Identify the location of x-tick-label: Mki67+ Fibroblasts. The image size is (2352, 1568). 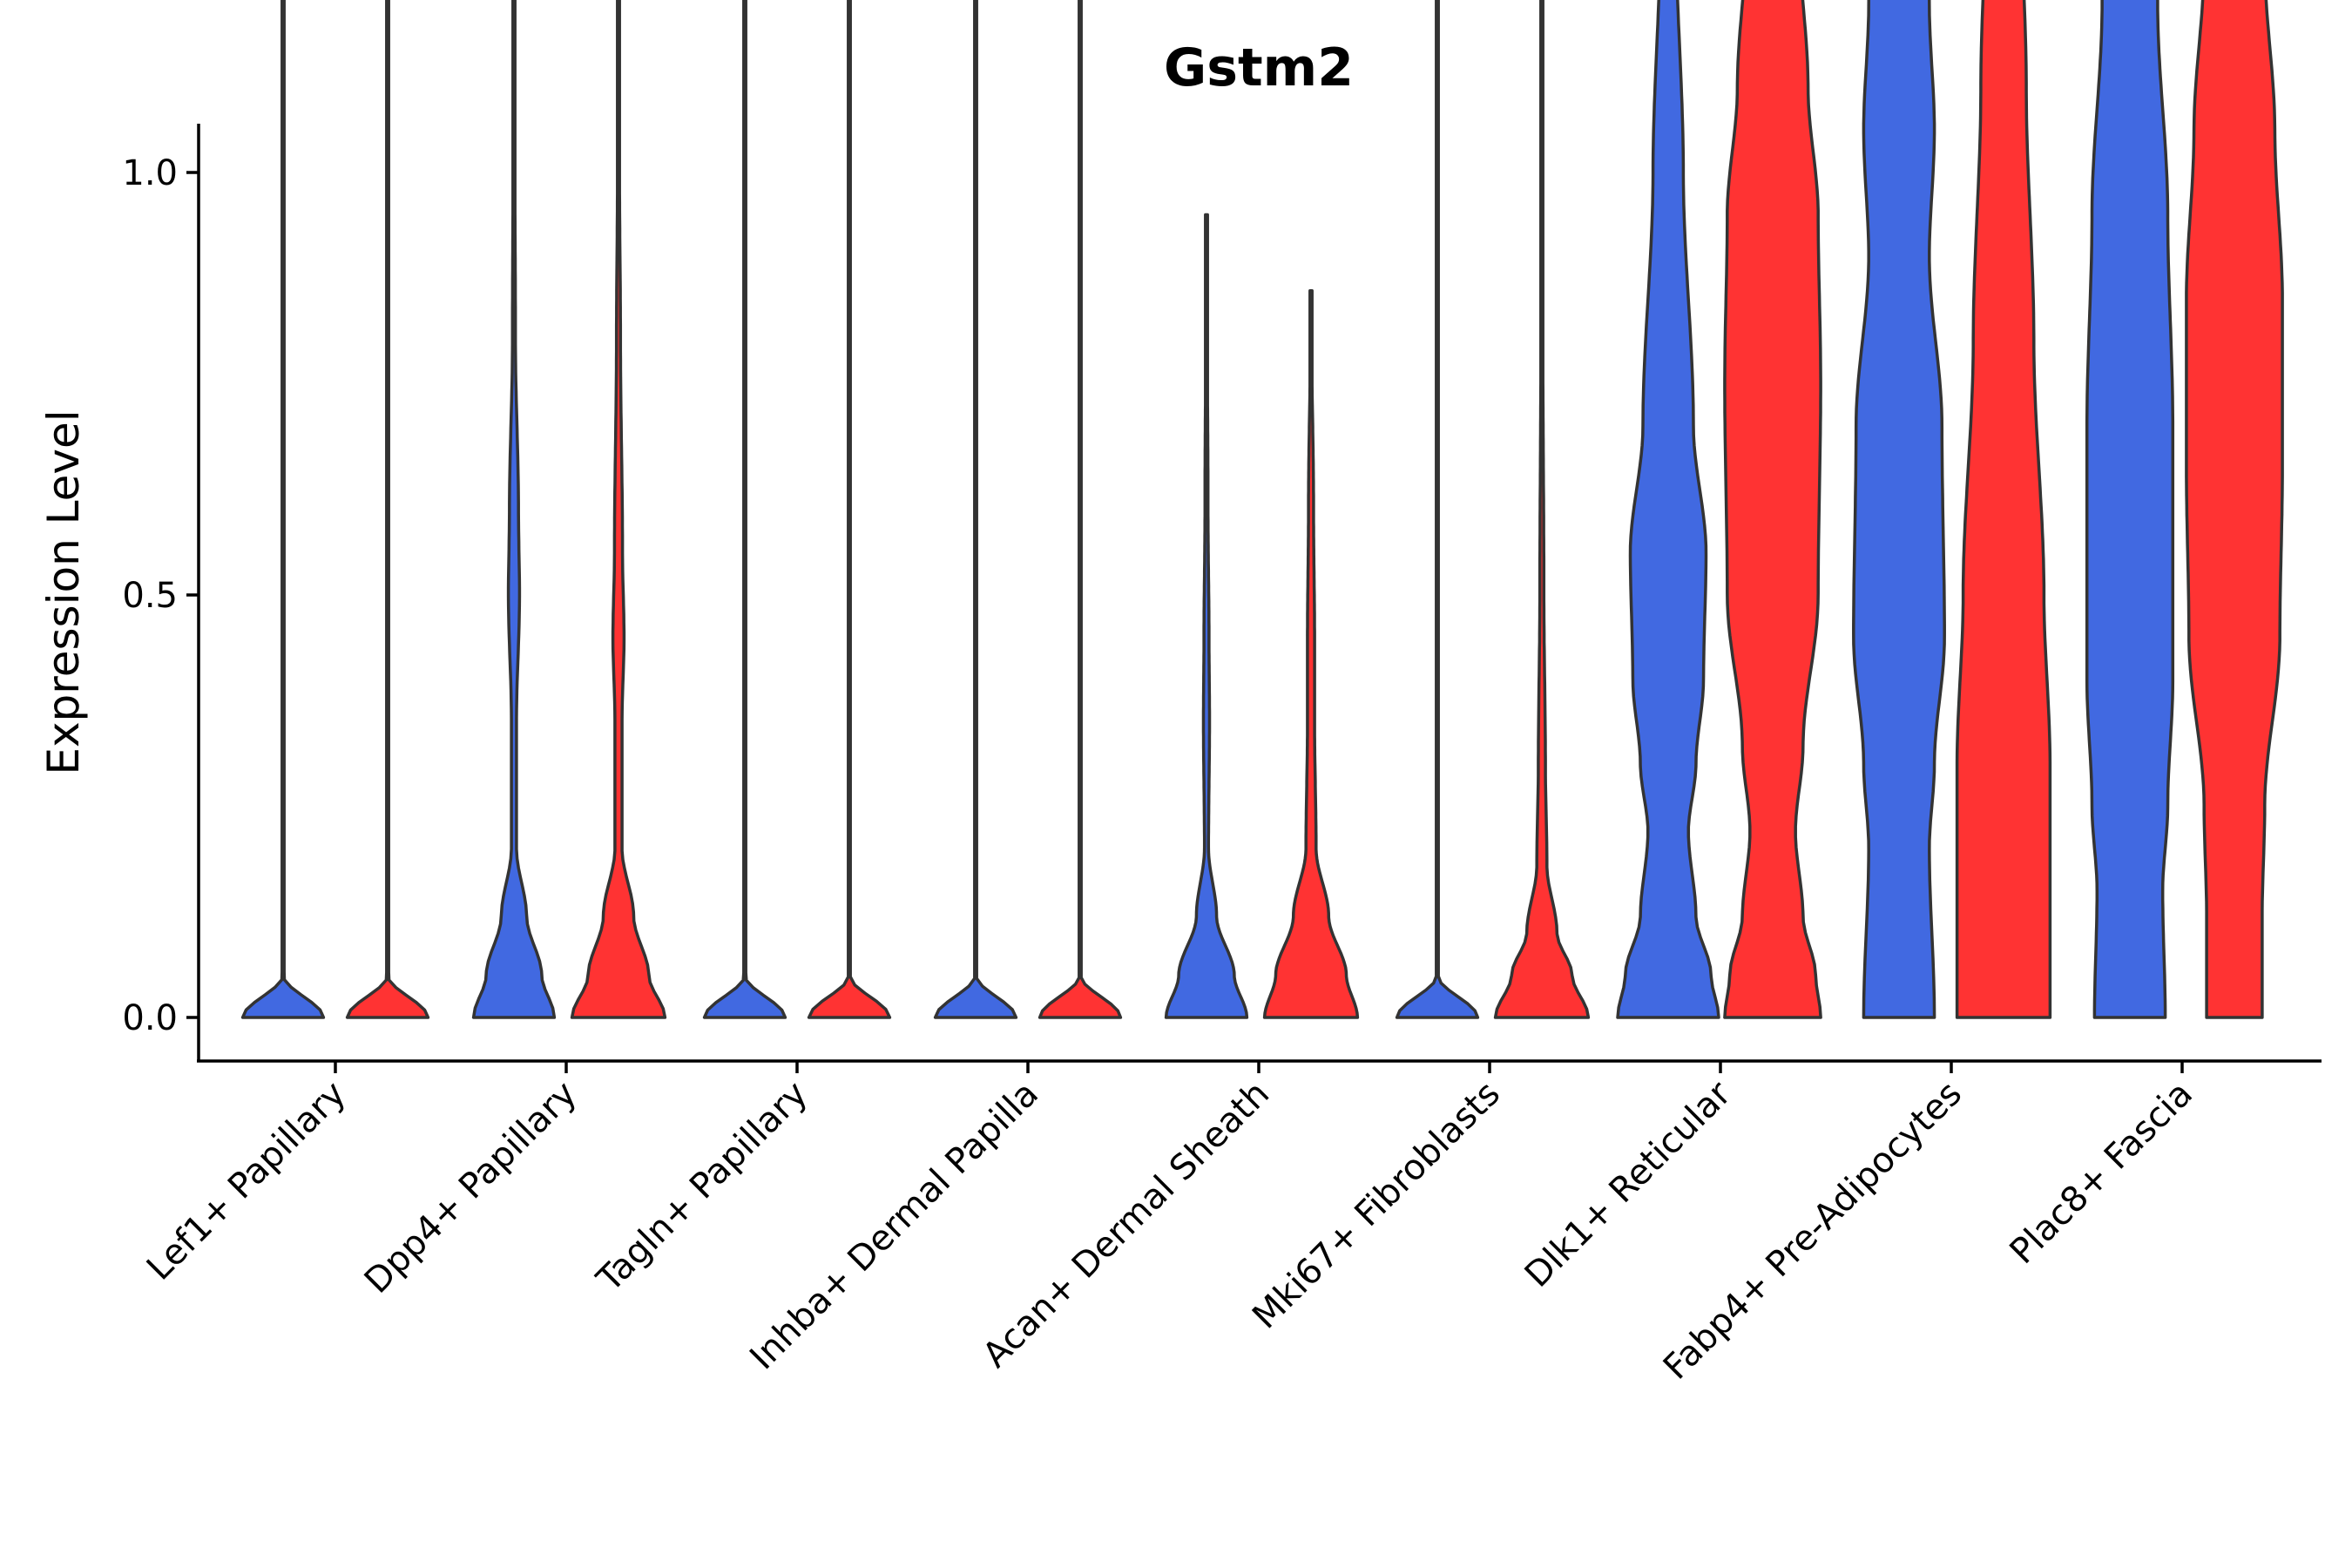
(1376, 1205).